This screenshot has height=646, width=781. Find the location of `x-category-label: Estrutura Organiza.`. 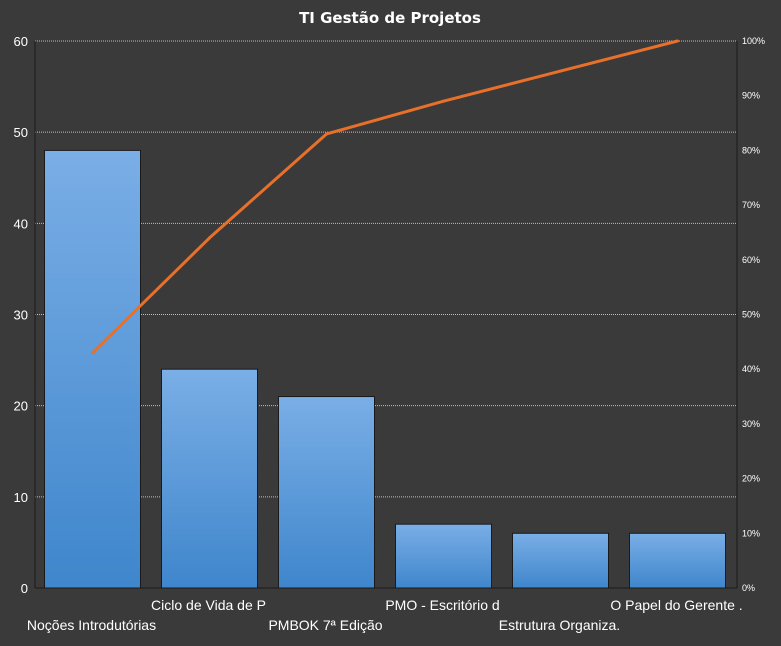

x-category-label: Estrutura Organiza. is located at coordinates (559, 625).